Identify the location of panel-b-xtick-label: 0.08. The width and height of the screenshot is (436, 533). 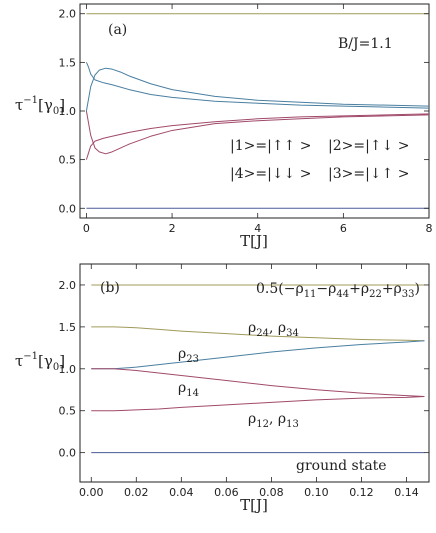
(271, 492).